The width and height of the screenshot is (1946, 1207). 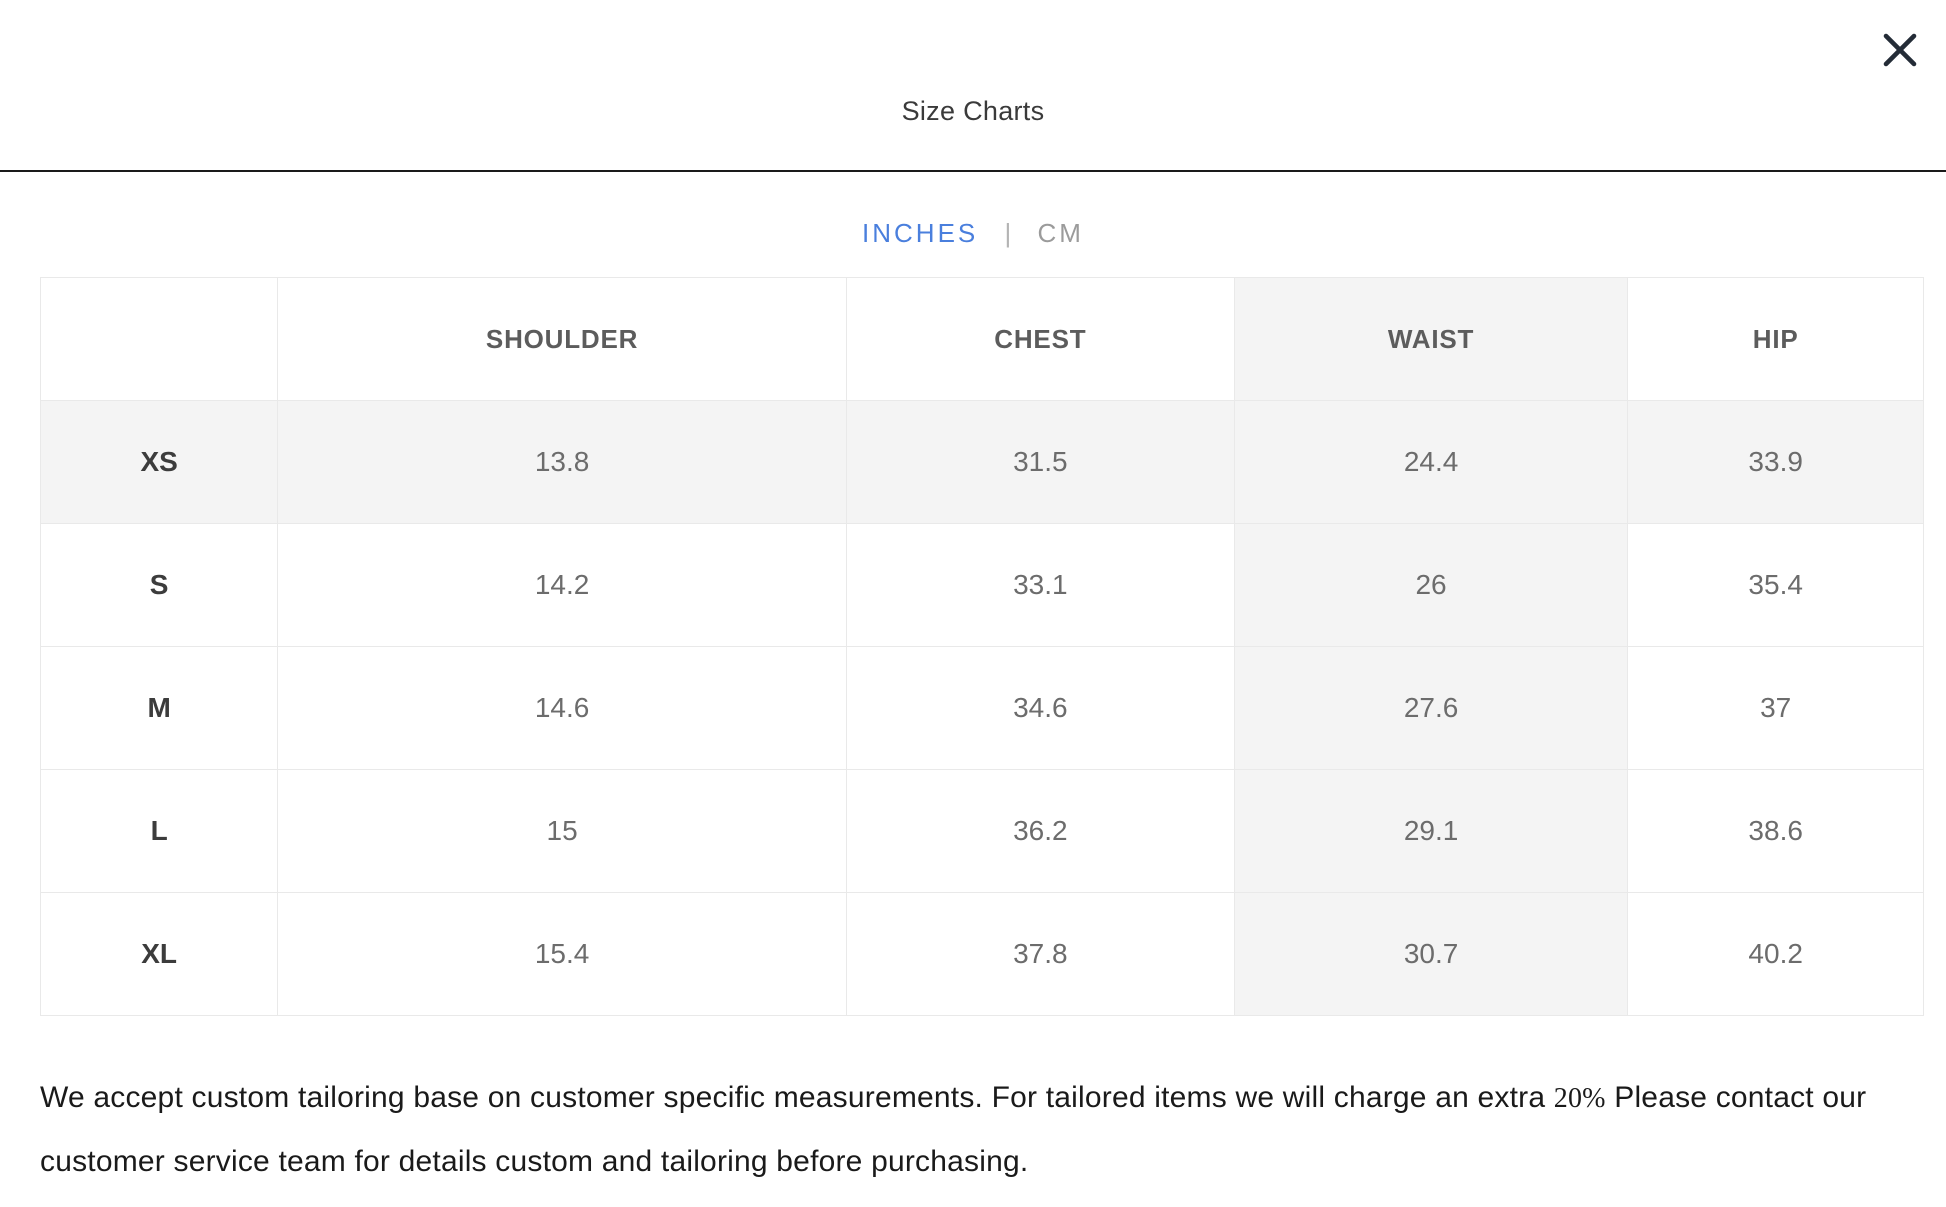 What do you see at coordinates (159, 585) in the screenshot?
I see `size-label-s: S` at bounding box center [159, 585].